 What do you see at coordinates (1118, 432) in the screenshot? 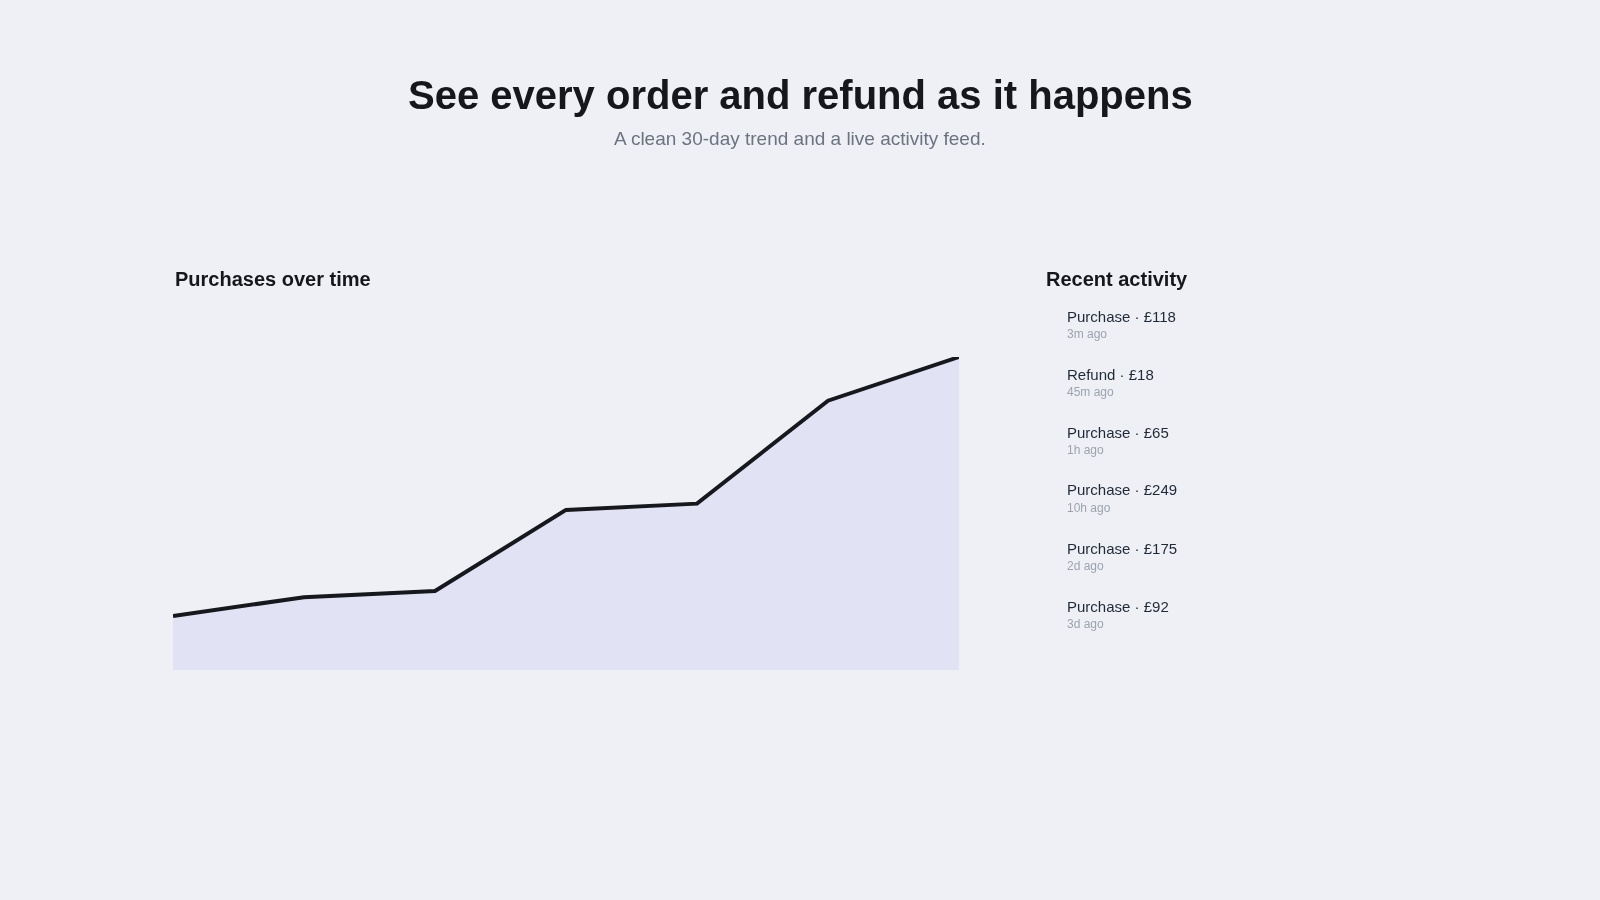
I see `text: Purchase · £65` at bounding box center [1118, 432].